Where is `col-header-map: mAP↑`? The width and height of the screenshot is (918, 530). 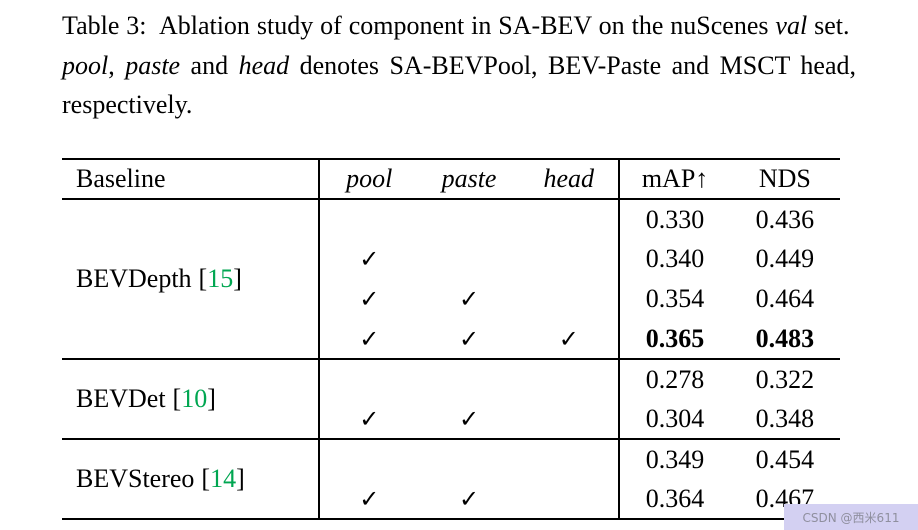
col-header-map: mAP↑ is located at coordinates (674, 179).